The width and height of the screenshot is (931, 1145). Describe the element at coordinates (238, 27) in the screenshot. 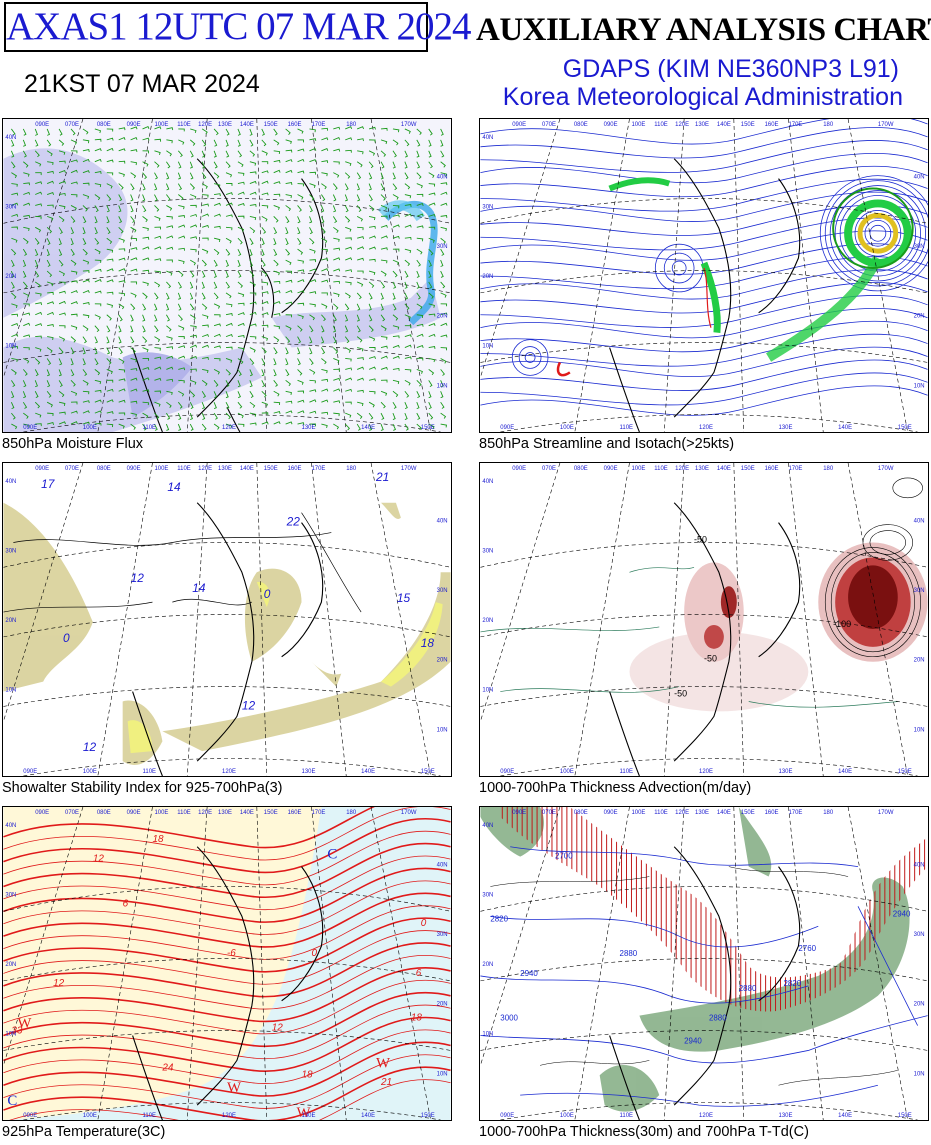

I see `chart-id-box: AXAS1 12UTC 07 MAR 2024` at that location.